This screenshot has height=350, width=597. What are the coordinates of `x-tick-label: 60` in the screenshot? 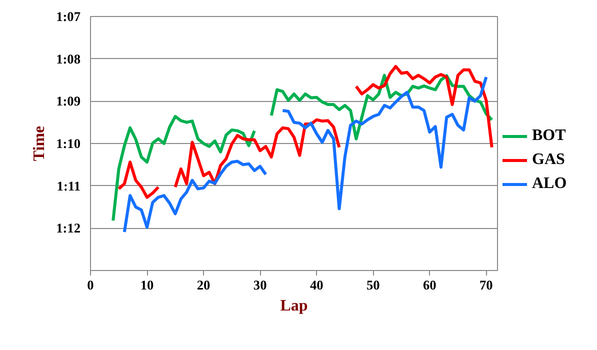 It's located at (430, 285).